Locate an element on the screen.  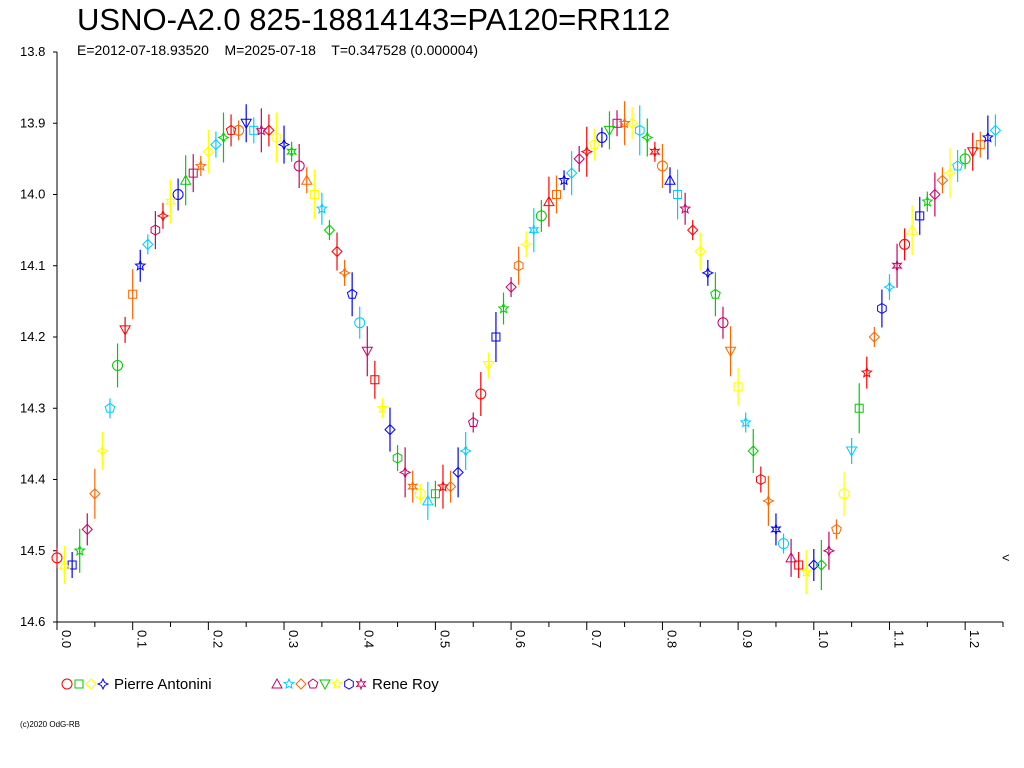
x-tick-label: 1.1 is located at coordinates (898, 639).